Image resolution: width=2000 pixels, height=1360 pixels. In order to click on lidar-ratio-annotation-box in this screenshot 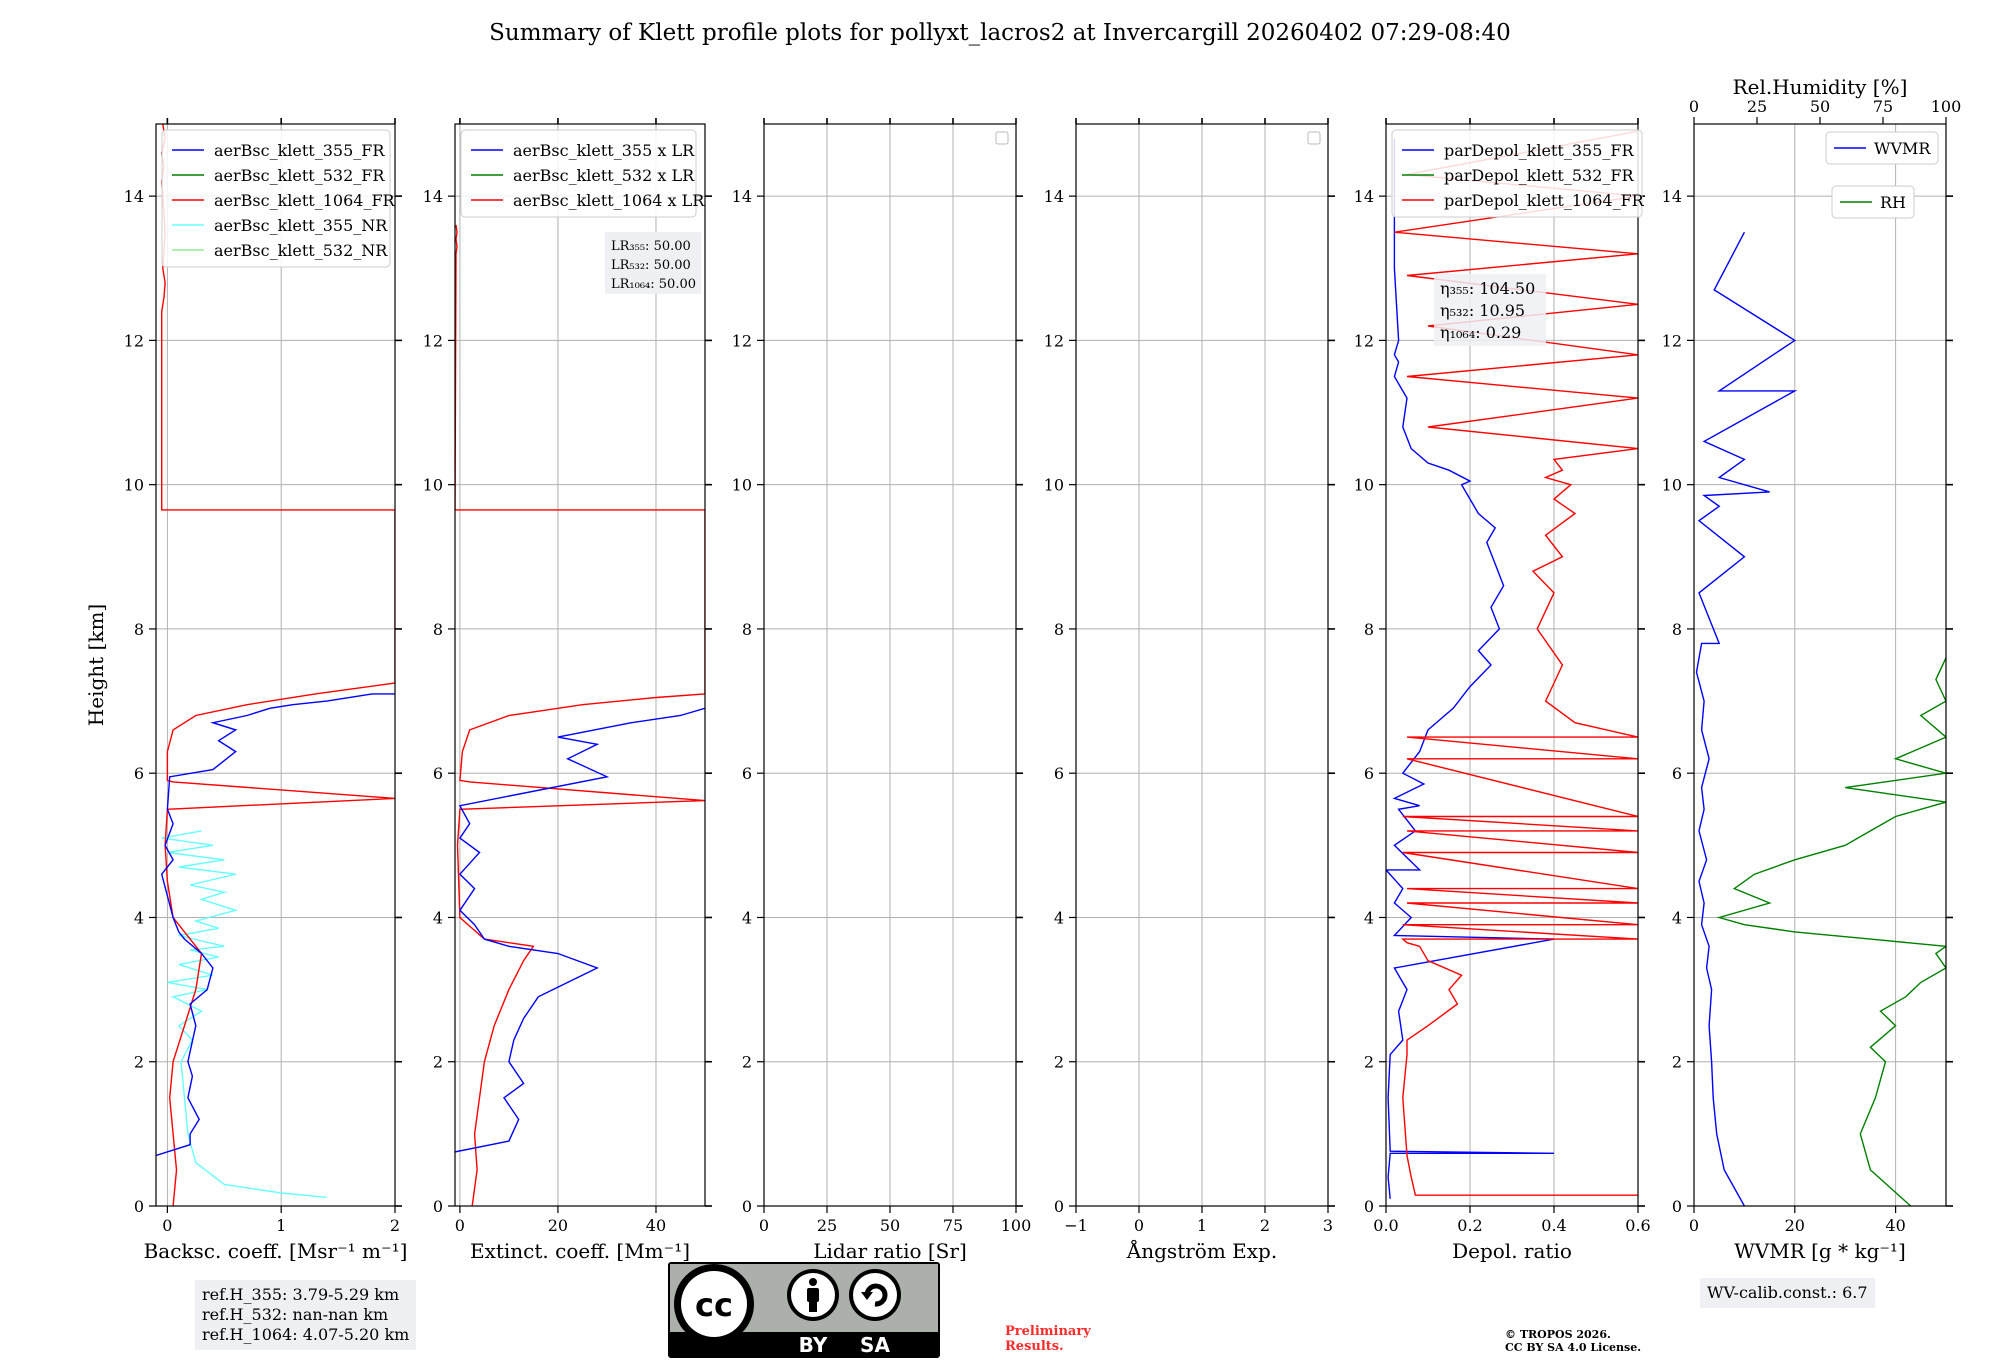, I will do `click(653, 263)`.